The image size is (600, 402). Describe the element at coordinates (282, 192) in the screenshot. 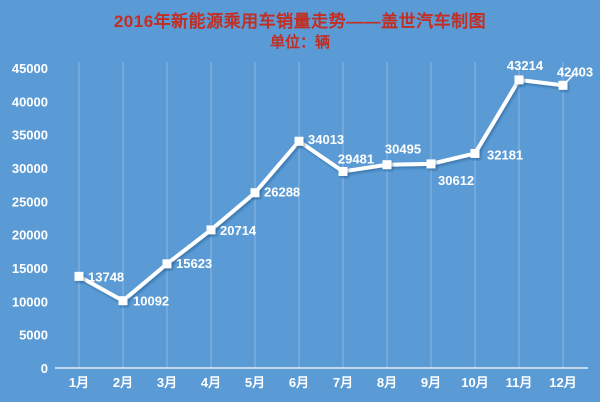

I see `data-point-label: 26288` at that location.